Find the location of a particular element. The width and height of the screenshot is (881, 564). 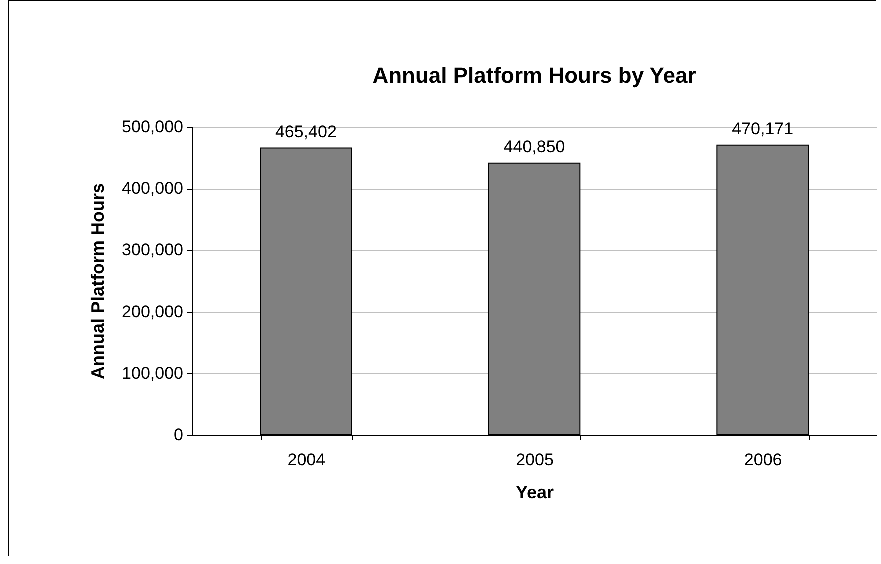

x-tick-label: 2004 is located at coordinates (307, 460).